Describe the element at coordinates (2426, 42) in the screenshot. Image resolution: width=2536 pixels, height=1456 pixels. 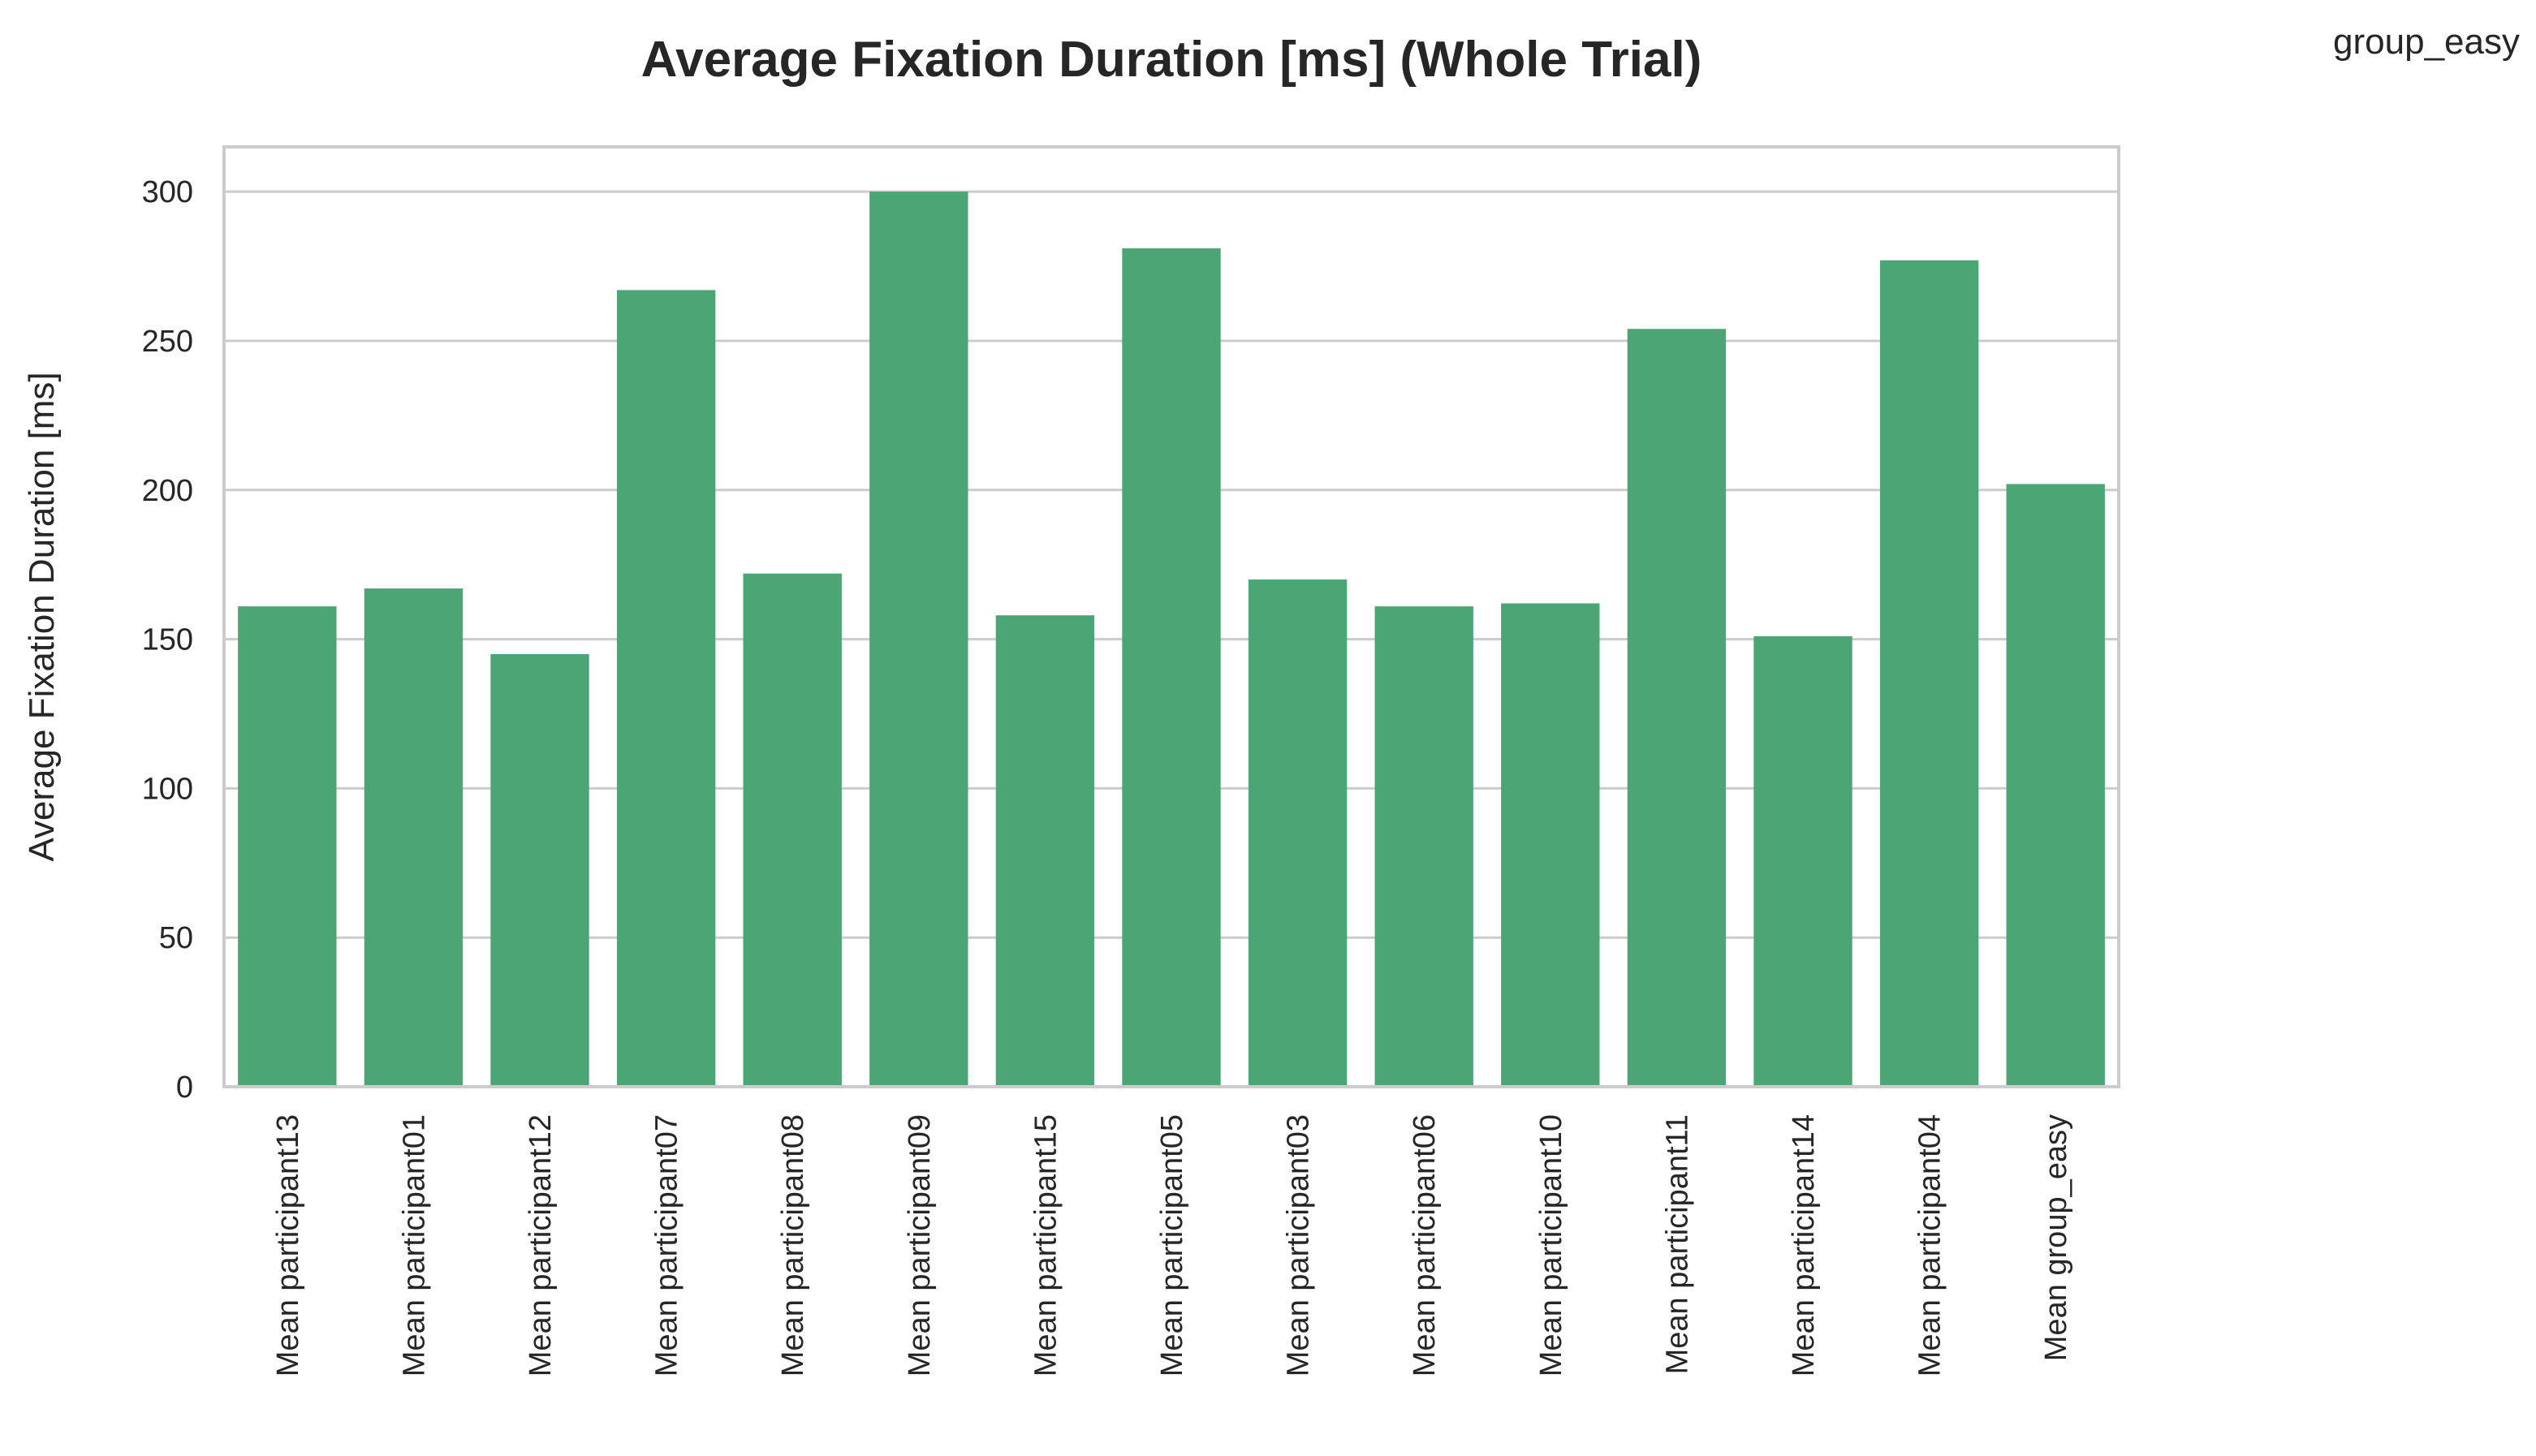
I see `legend-label: group_easy` at that location.